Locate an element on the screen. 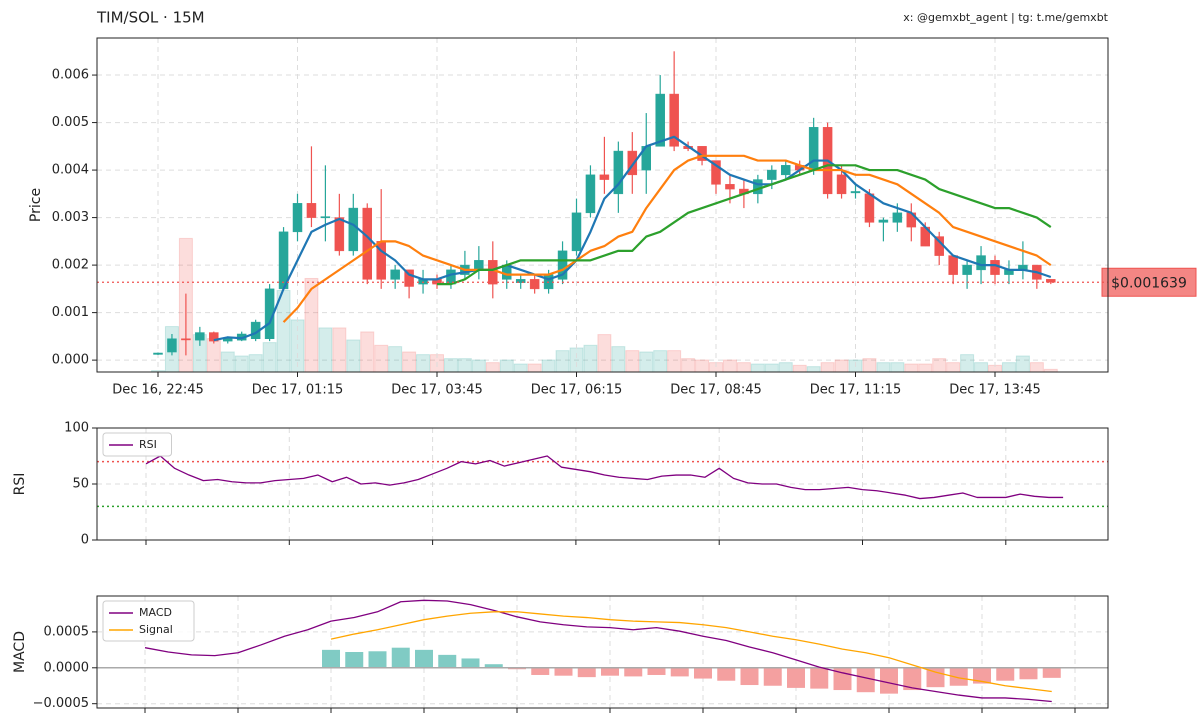 This screenshot has width=1200, height=727. macd-line is located at coordinates (691, 652).